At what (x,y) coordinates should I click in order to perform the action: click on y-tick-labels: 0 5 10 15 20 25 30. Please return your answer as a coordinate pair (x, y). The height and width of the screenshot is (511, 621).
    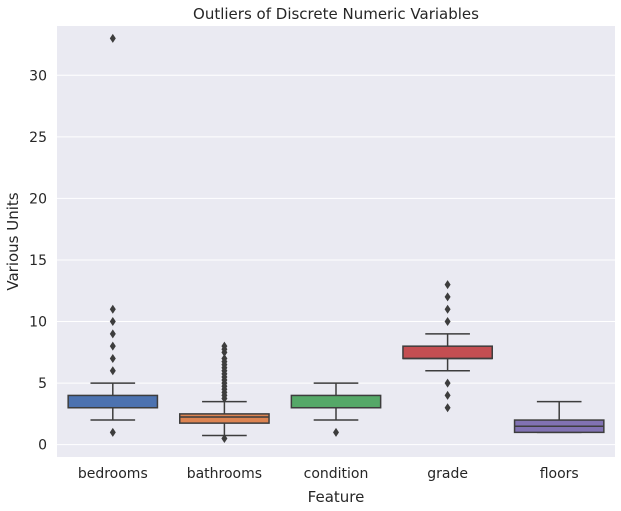
    Looking at the image, I should click on (38, 260).